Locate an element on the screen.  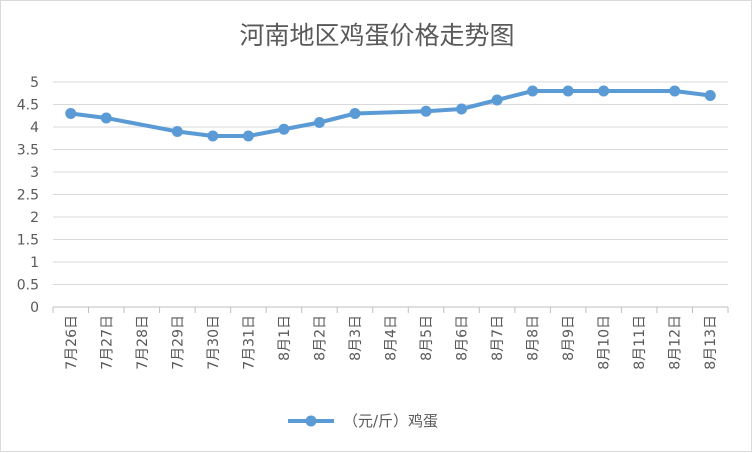
x-tick-label: 8月8日 is located at coordinates (534, 338).